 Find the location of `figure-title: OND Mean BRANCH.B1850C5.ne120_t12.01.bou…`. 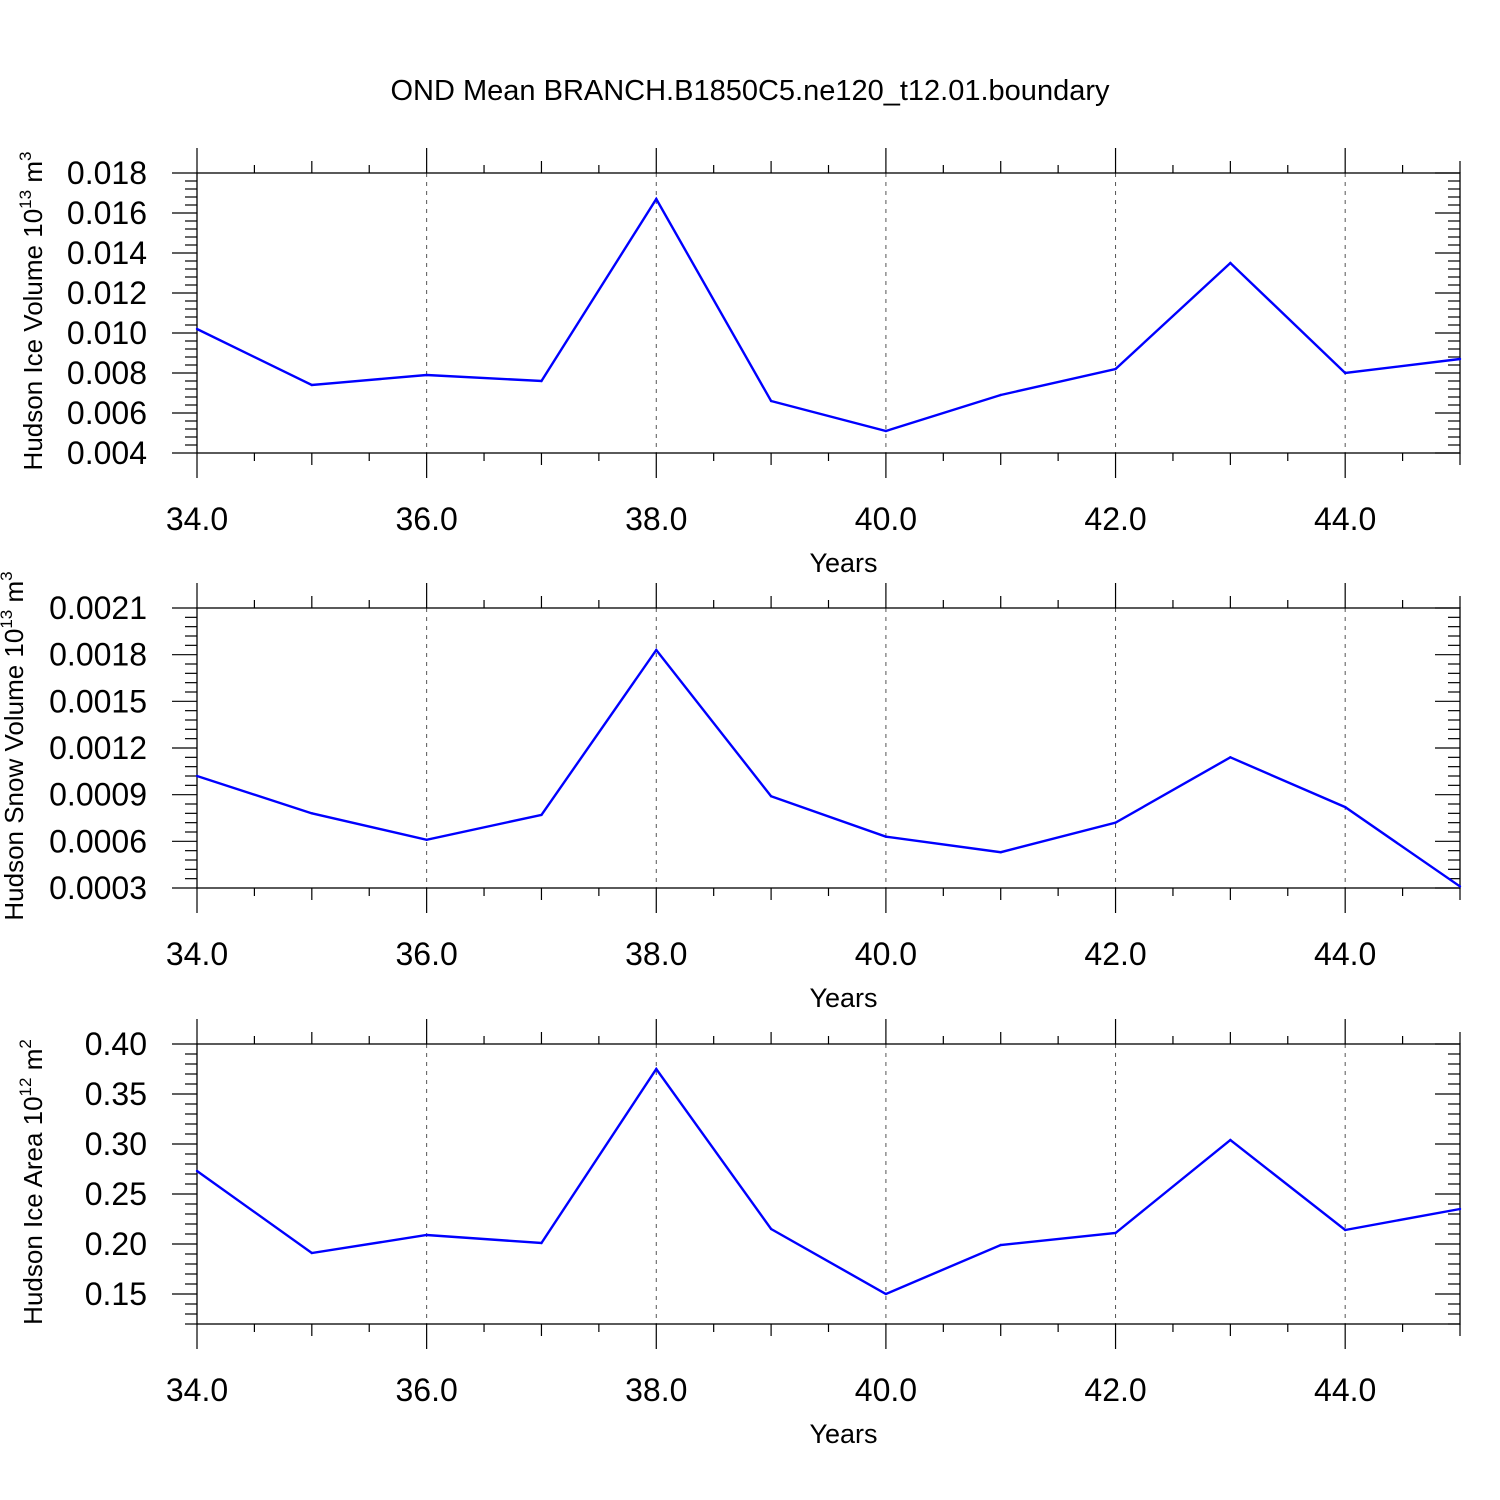

figure-title: OND Mean BRANCH.B1850C5.ne120_t12.01.bou… is located at coordinates (750, 91).